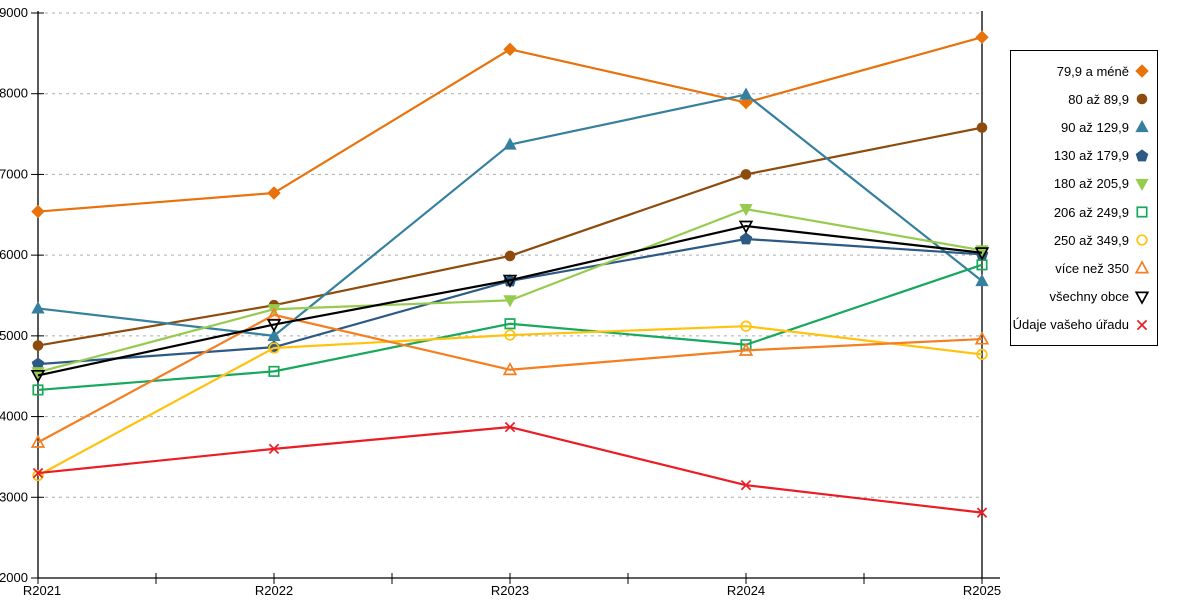 The image size is (1200, 600). Describe the element at coordinates (1091, 184) in the screenshot. I see `legend-label: 180 až 205,9` at that location.